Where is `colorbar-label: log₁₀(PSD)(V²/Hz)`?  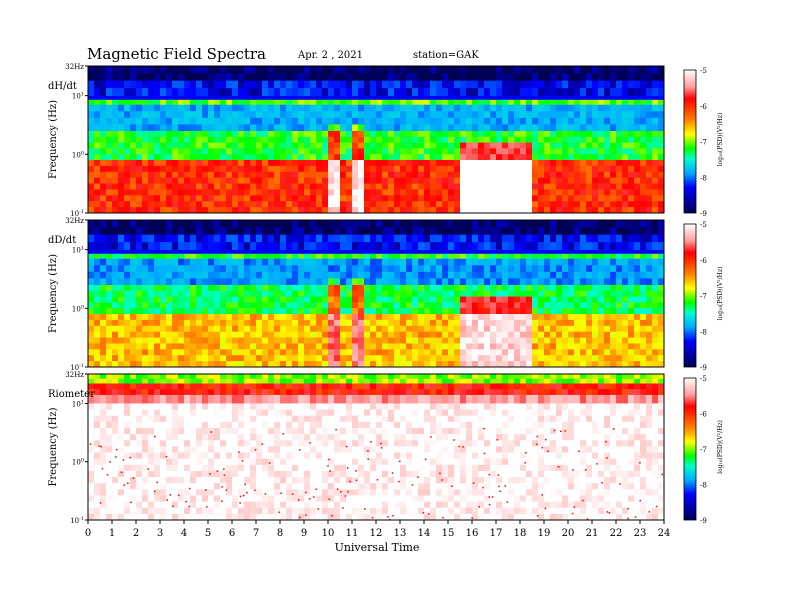
colorbar-label: log₁₀(PSD)(V²/Hz) is located at coordinates (720, 140).